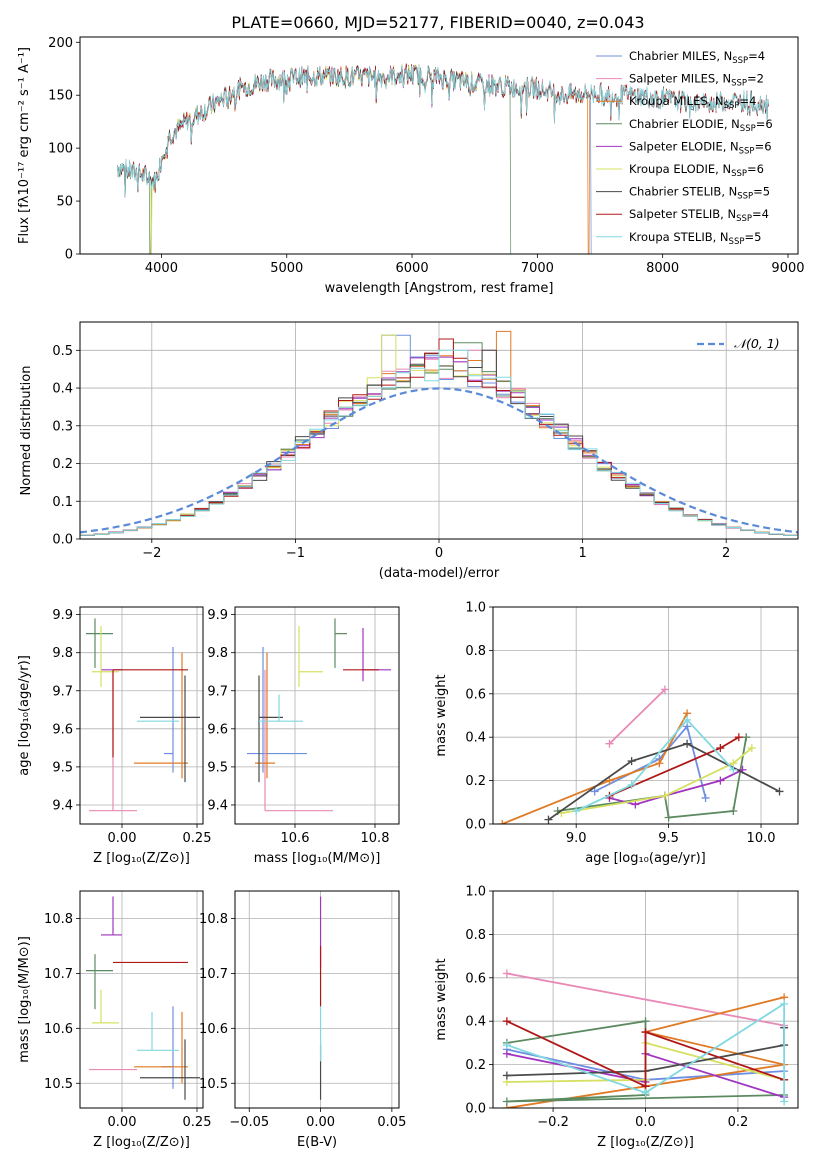 This screenshot has height=1170, width=819. What do you see at coordinates (475, 694) in the screenshot?
I see `y-tick-label: 0.6` at bounding box center [475, 694].